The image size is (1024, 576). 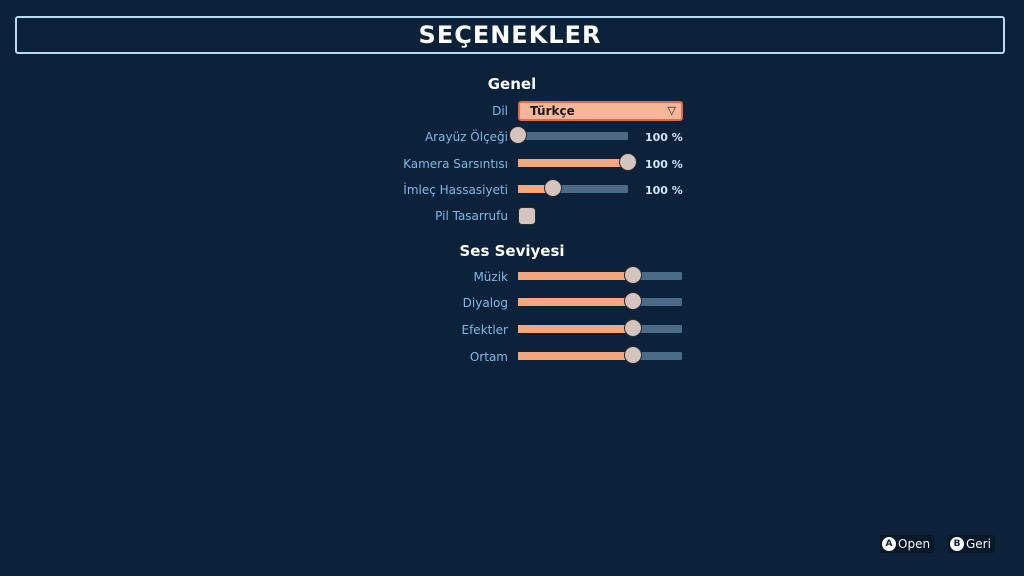 I want to click on ambient-label: Ortam, so click(x=488, y=357).